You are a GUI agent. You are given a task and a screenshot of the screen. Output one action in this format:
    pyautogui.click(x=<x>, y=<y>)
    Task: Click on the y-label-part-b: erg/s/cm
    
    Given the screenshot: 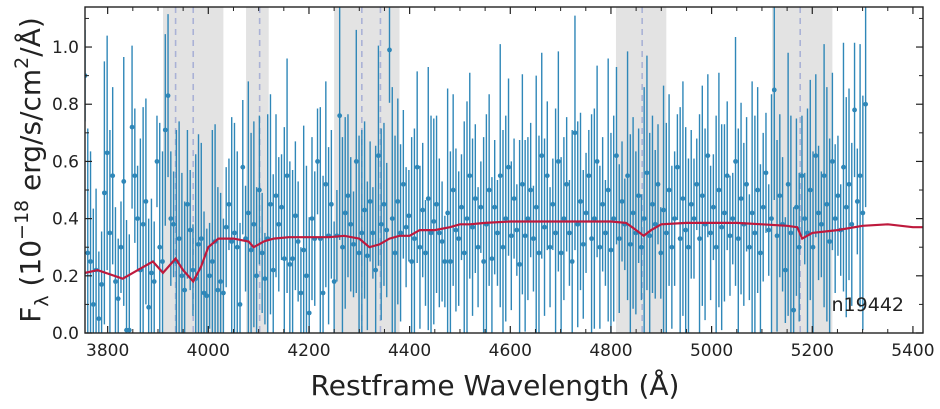 What is the action you would take?
    pyautogui.click(x=30, y=134)
    